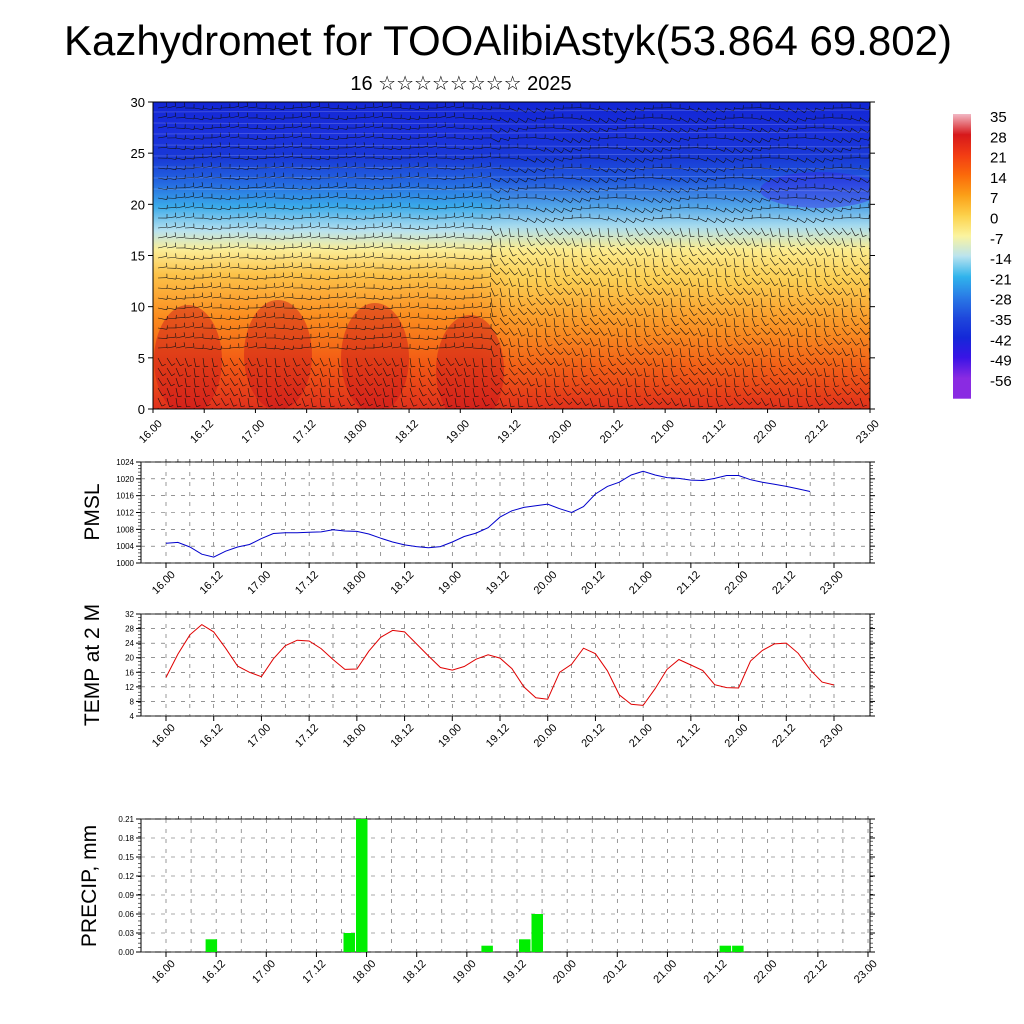  Describe the element at coordinates (125, 479) in the screenshot. I see `y-tick-label: 1020` at that location.